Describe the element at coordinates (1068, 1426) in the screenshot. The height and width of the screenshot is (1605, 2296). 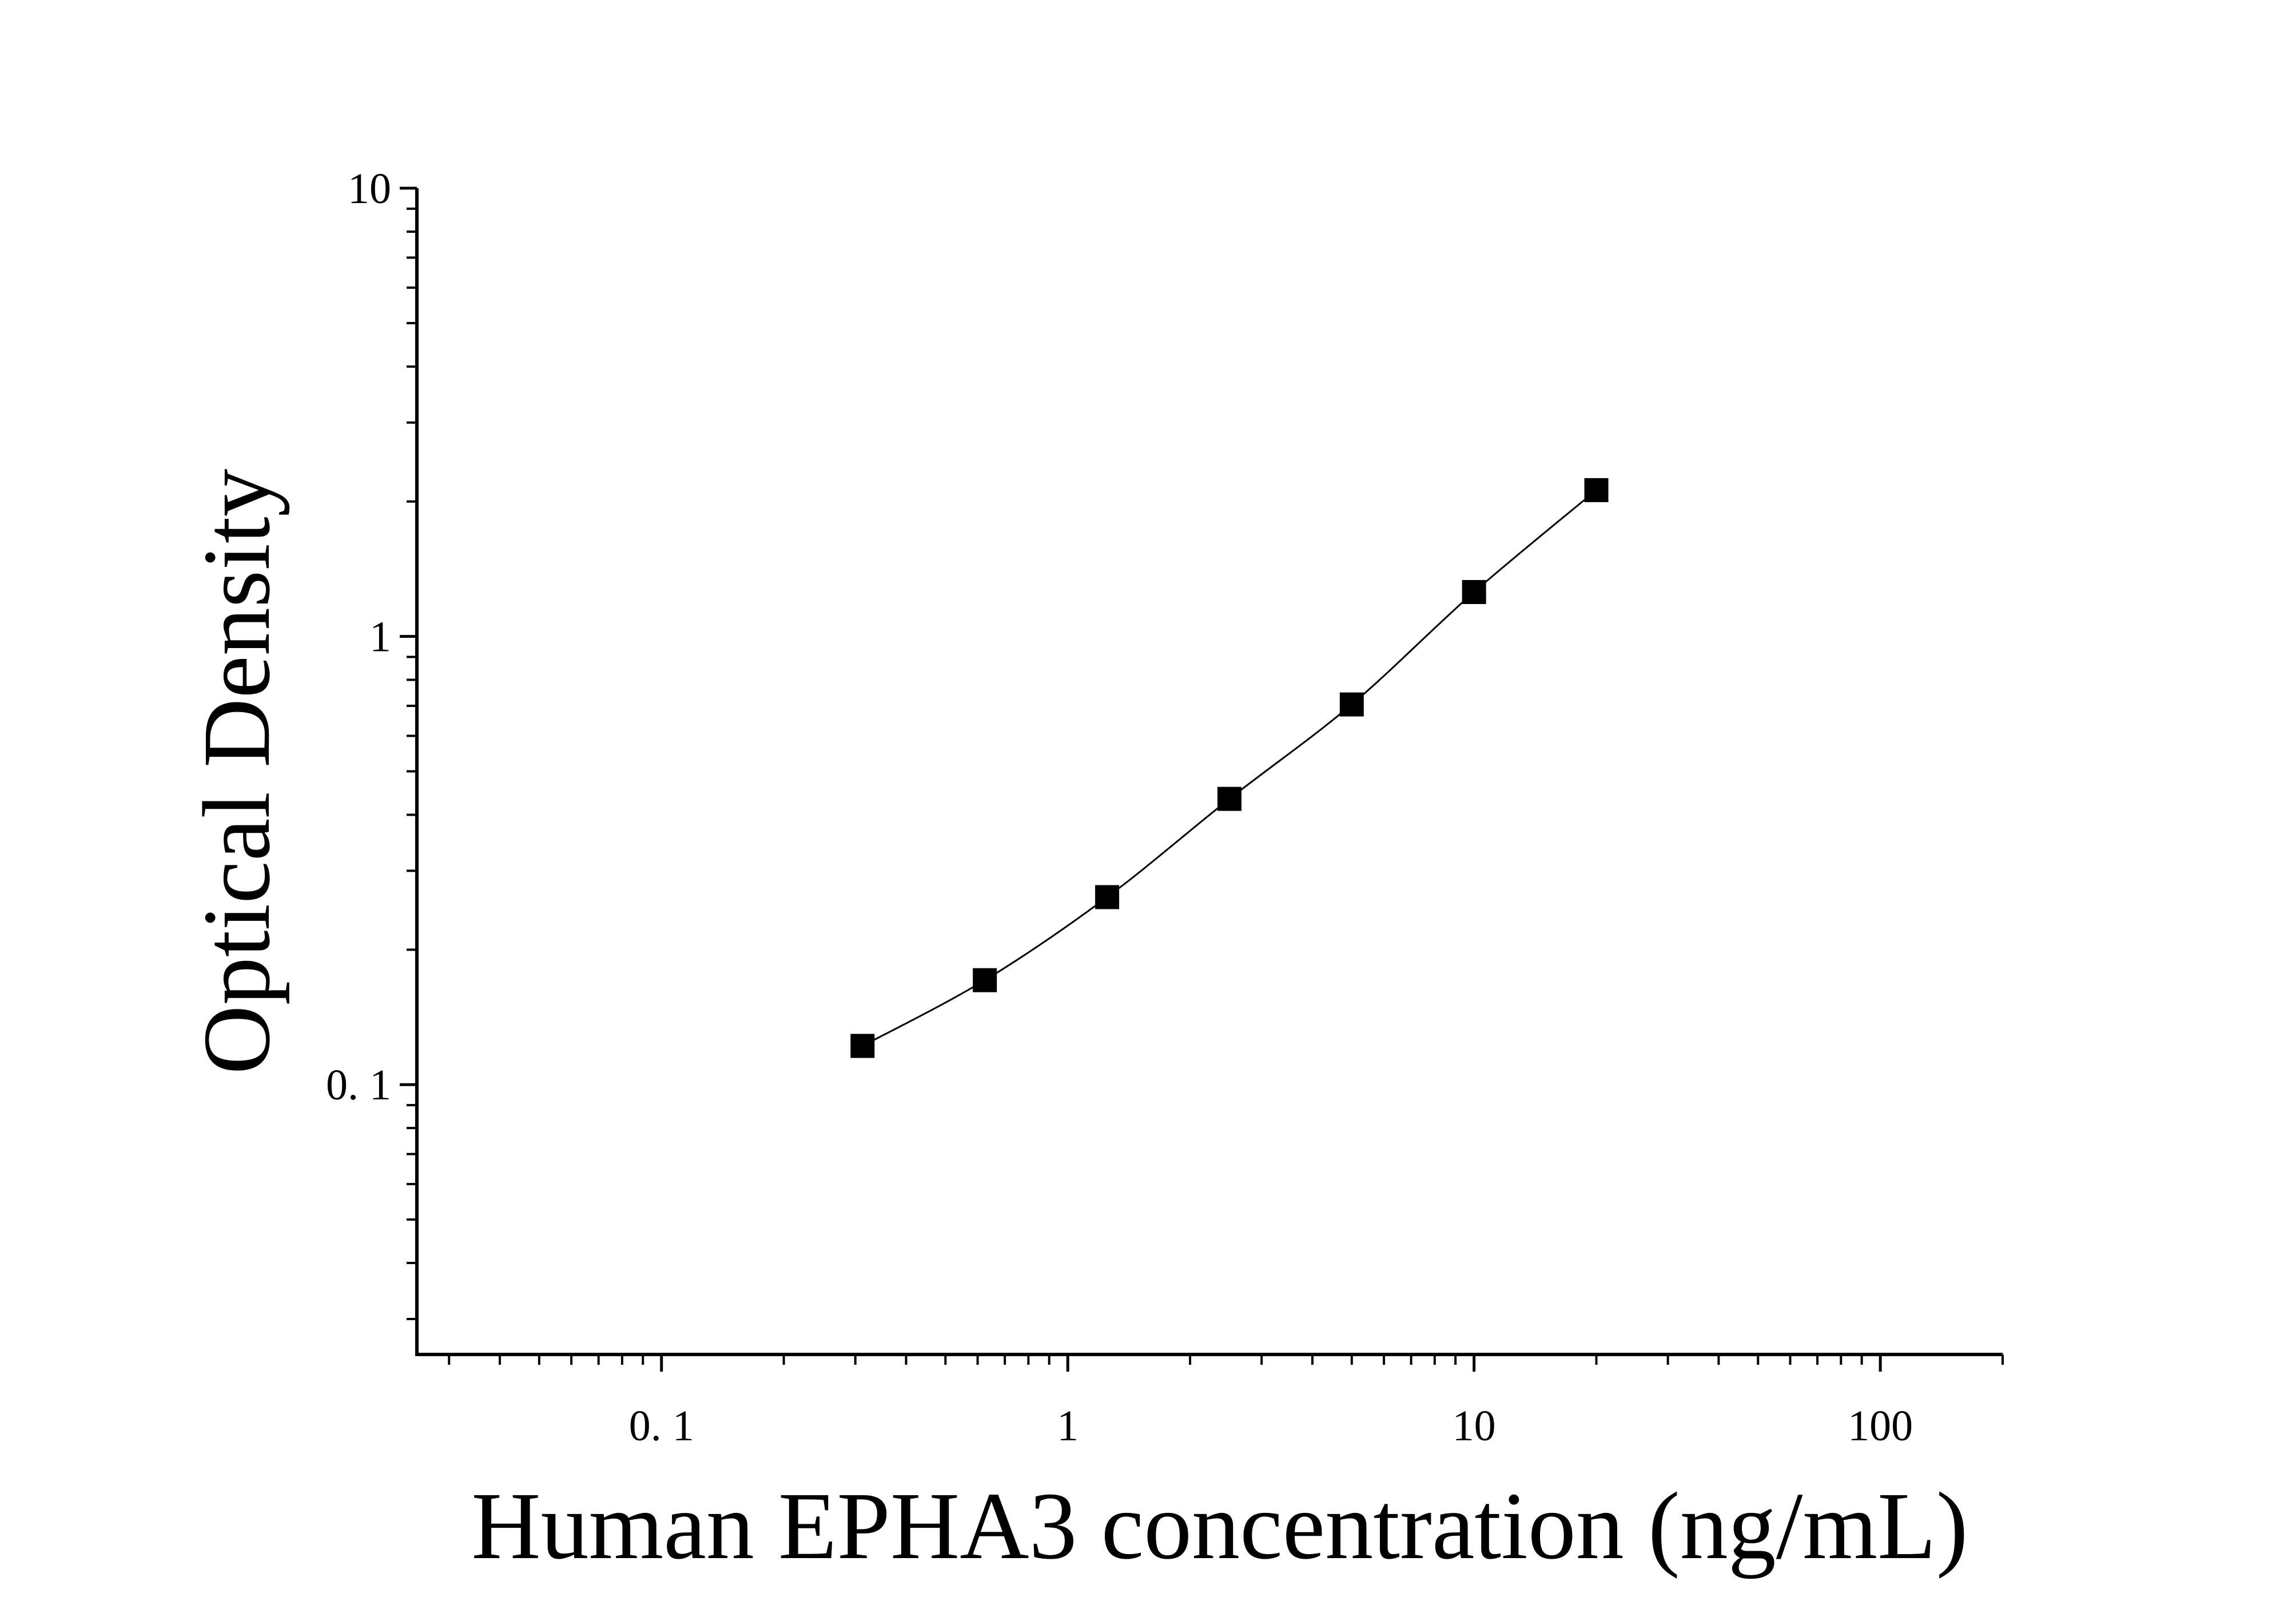
I see `x-tick-label: 1` at that location.